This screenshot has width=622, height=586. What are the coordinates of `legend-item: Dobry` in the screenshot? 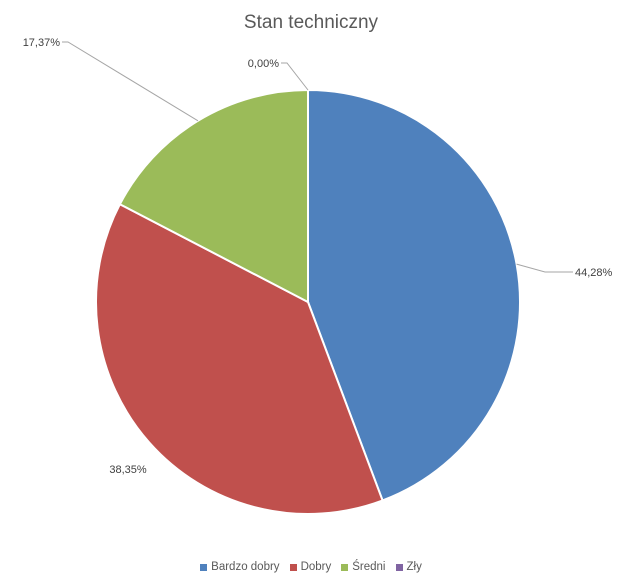 It's located at (310, 567).